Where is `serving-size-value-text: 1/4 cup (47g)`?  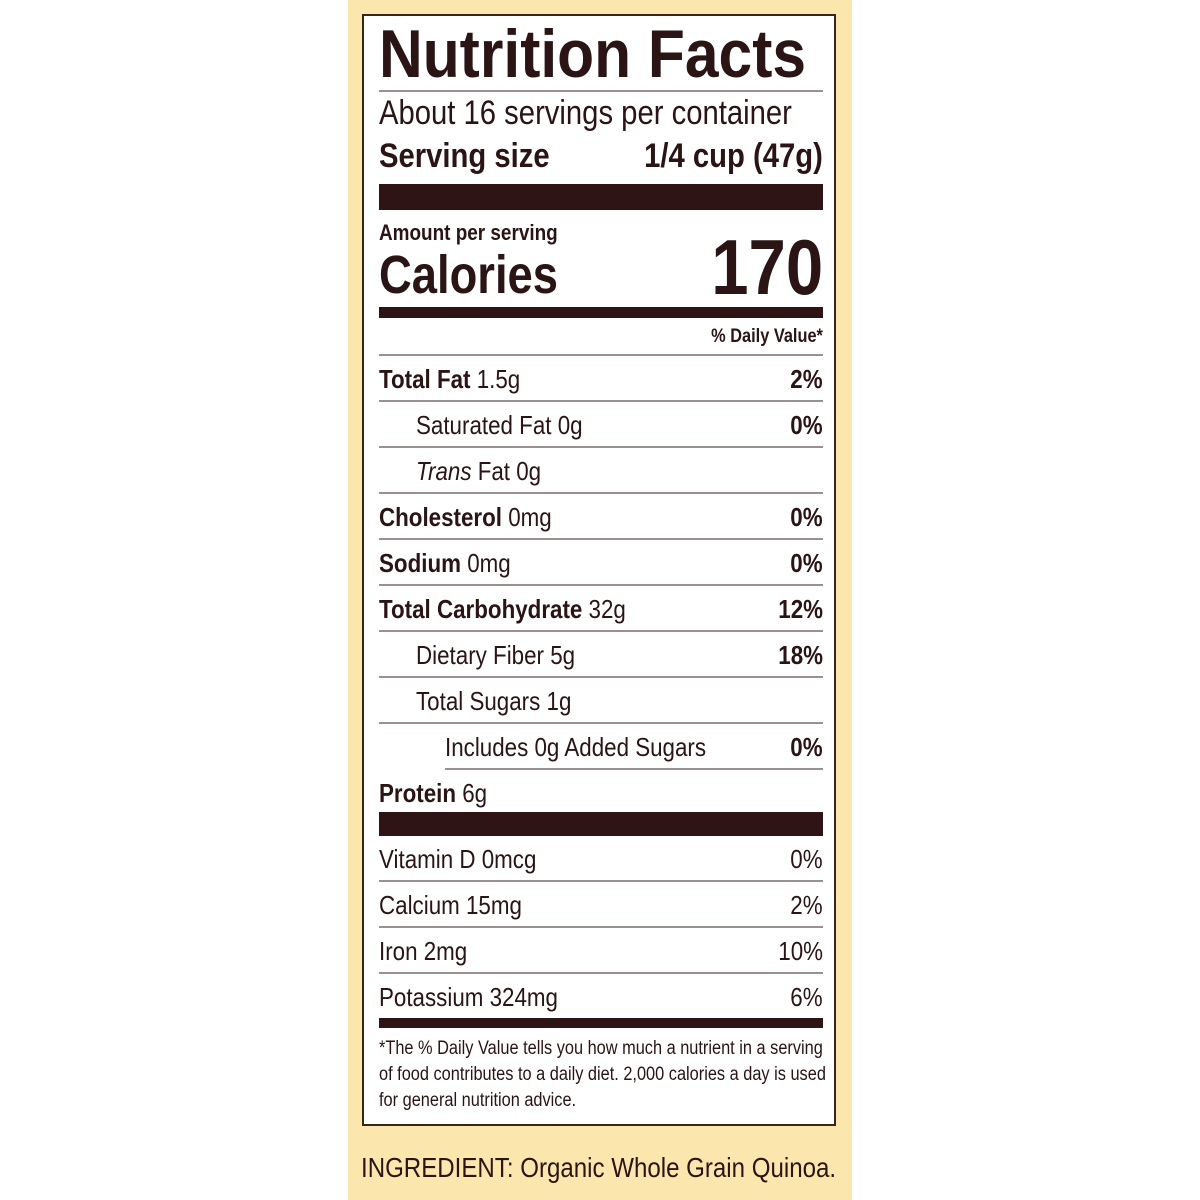 serving-size-value-text: 1/4 cup (47g) is located at coordinates (733, 156).